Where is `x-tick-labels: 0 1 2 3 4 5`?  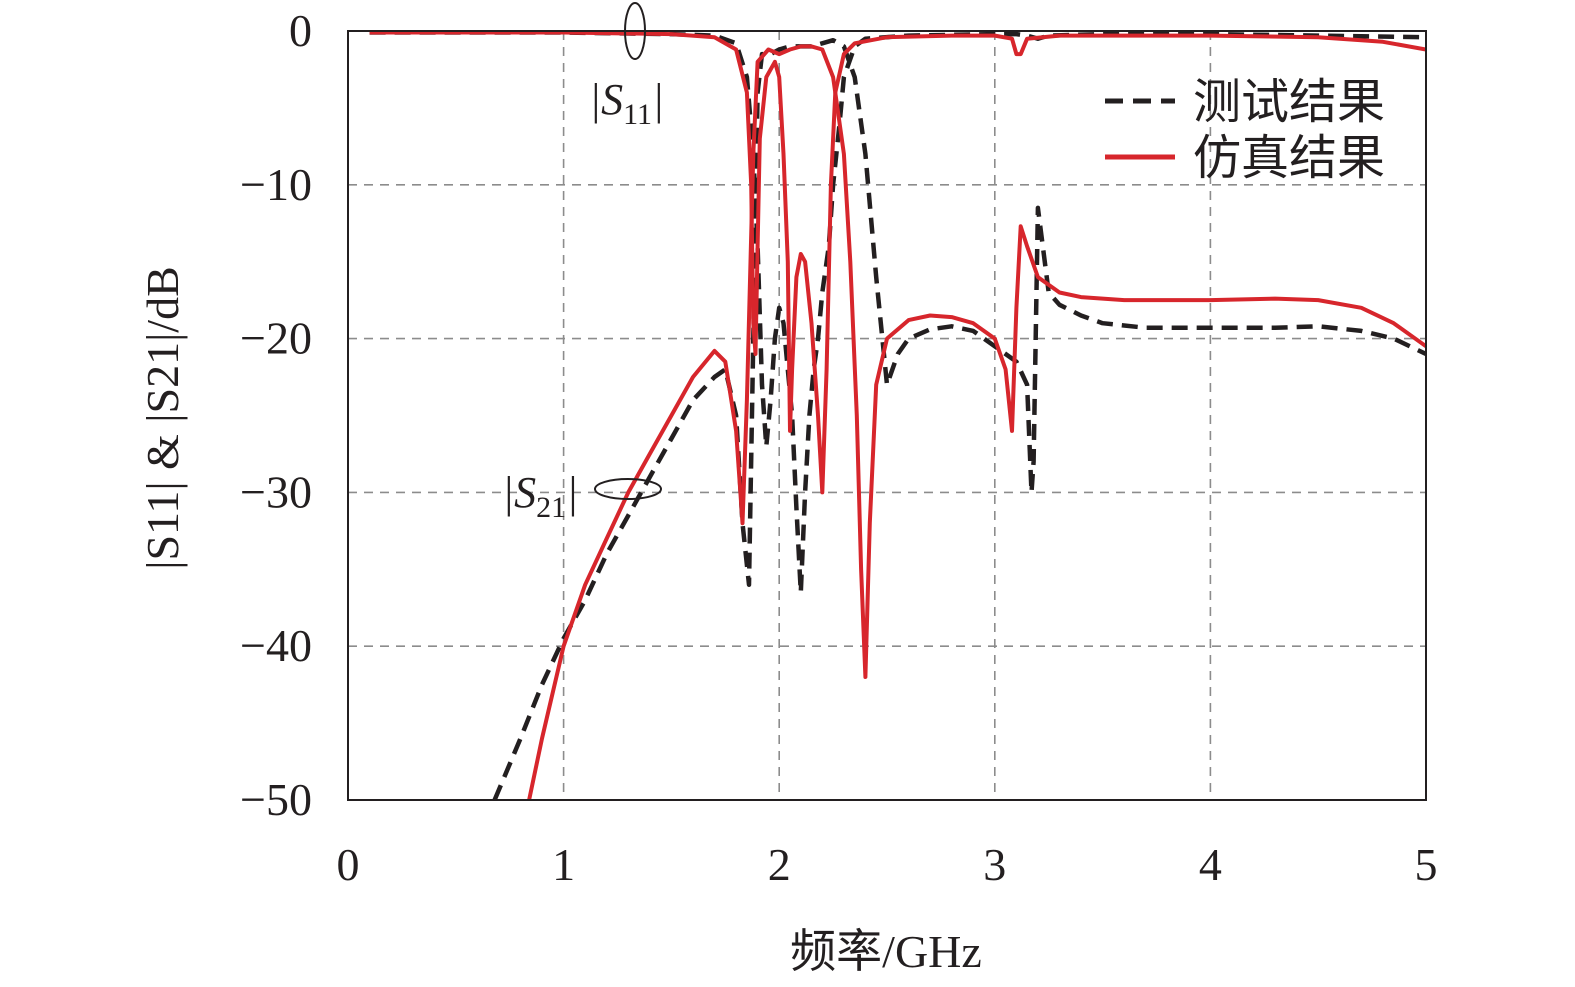
x-tick-labels: 0 1 2 3 4 5 is located at coordinates (887, 864).